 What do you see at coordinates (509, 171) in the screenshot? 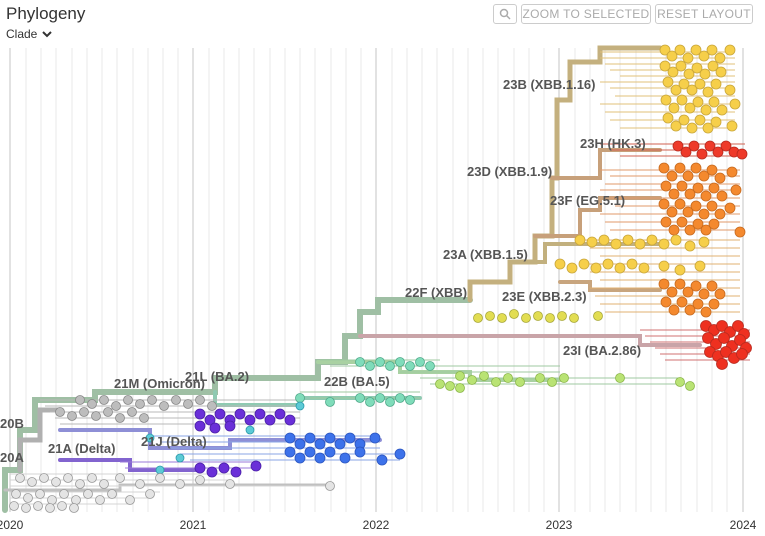
I see `clade-label-23d: 23D (XBB.1.9)` at bounding box center [509, 171].